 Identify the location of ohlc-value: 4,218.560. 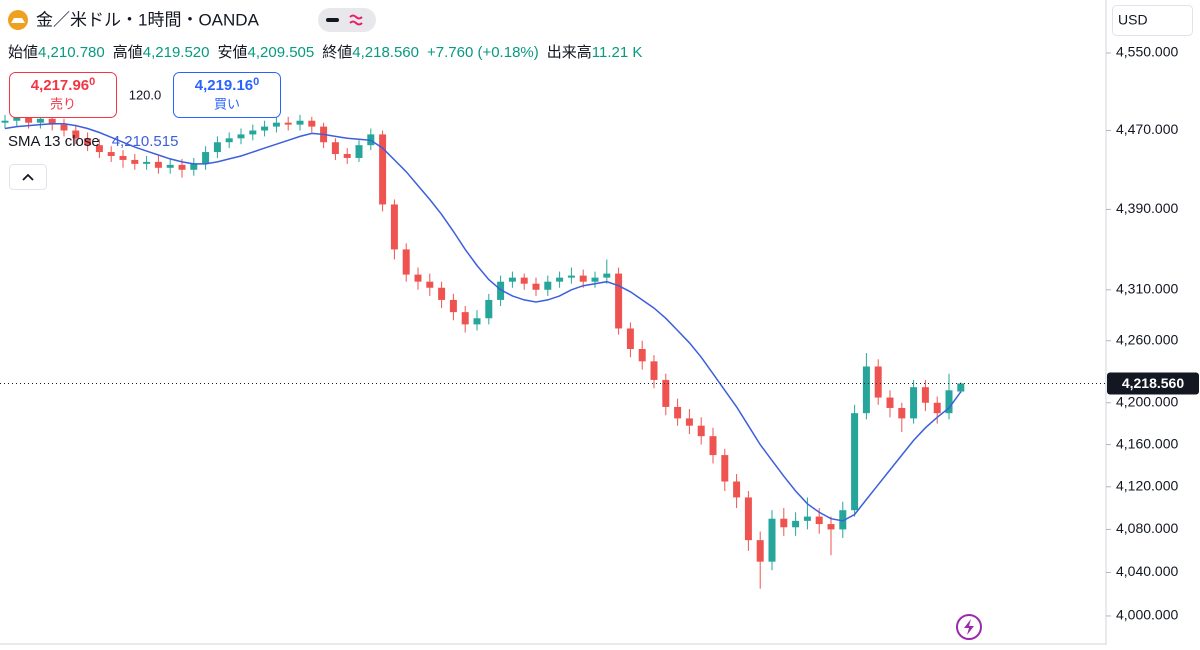
(385, 52).